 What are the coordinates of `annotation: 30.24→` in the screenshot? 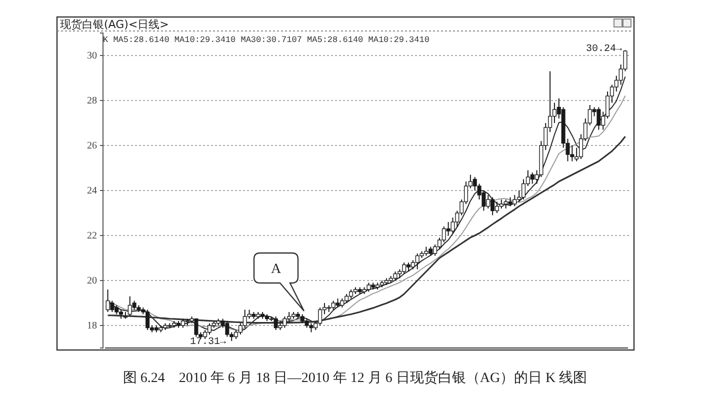 It's located at (604, 49).